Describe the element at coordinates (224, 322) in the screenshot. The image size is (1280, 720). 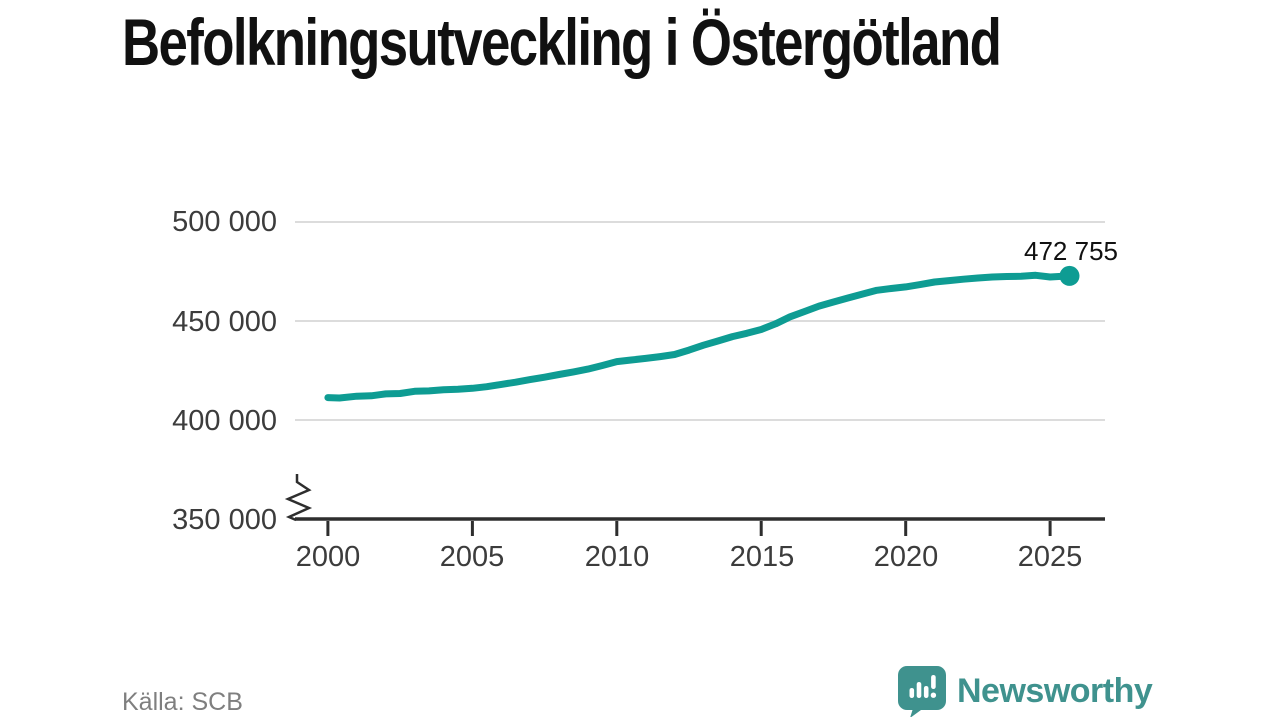
I see `y-axis-tick-label: 450 000` at that location.